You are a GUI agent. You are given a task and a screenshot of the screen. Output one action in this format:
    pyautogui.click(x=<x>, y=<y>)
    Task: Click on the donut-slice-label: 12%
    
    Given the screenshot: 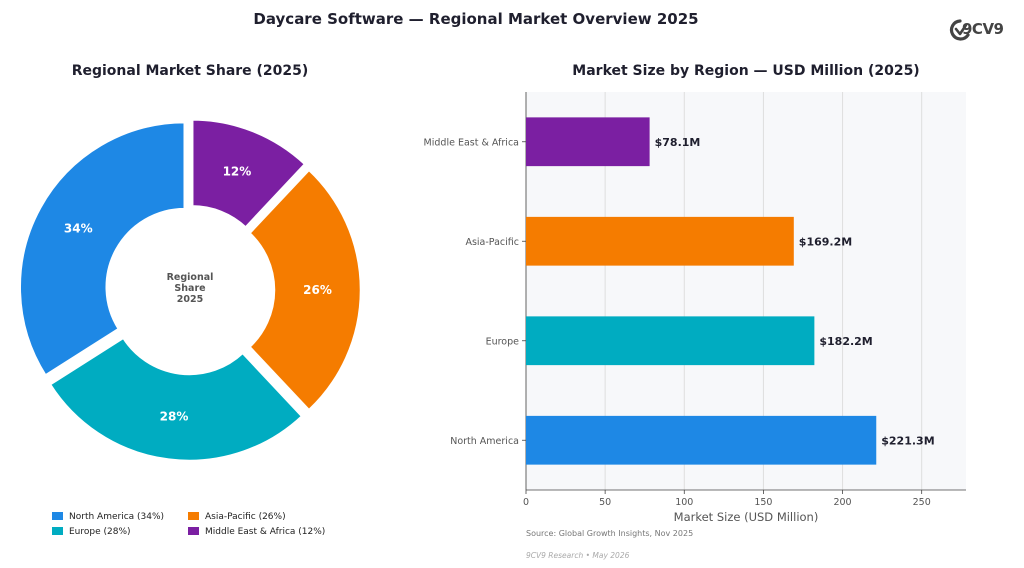 What is the action you would take?
    pyautogui.click(x=237, y=171)
    